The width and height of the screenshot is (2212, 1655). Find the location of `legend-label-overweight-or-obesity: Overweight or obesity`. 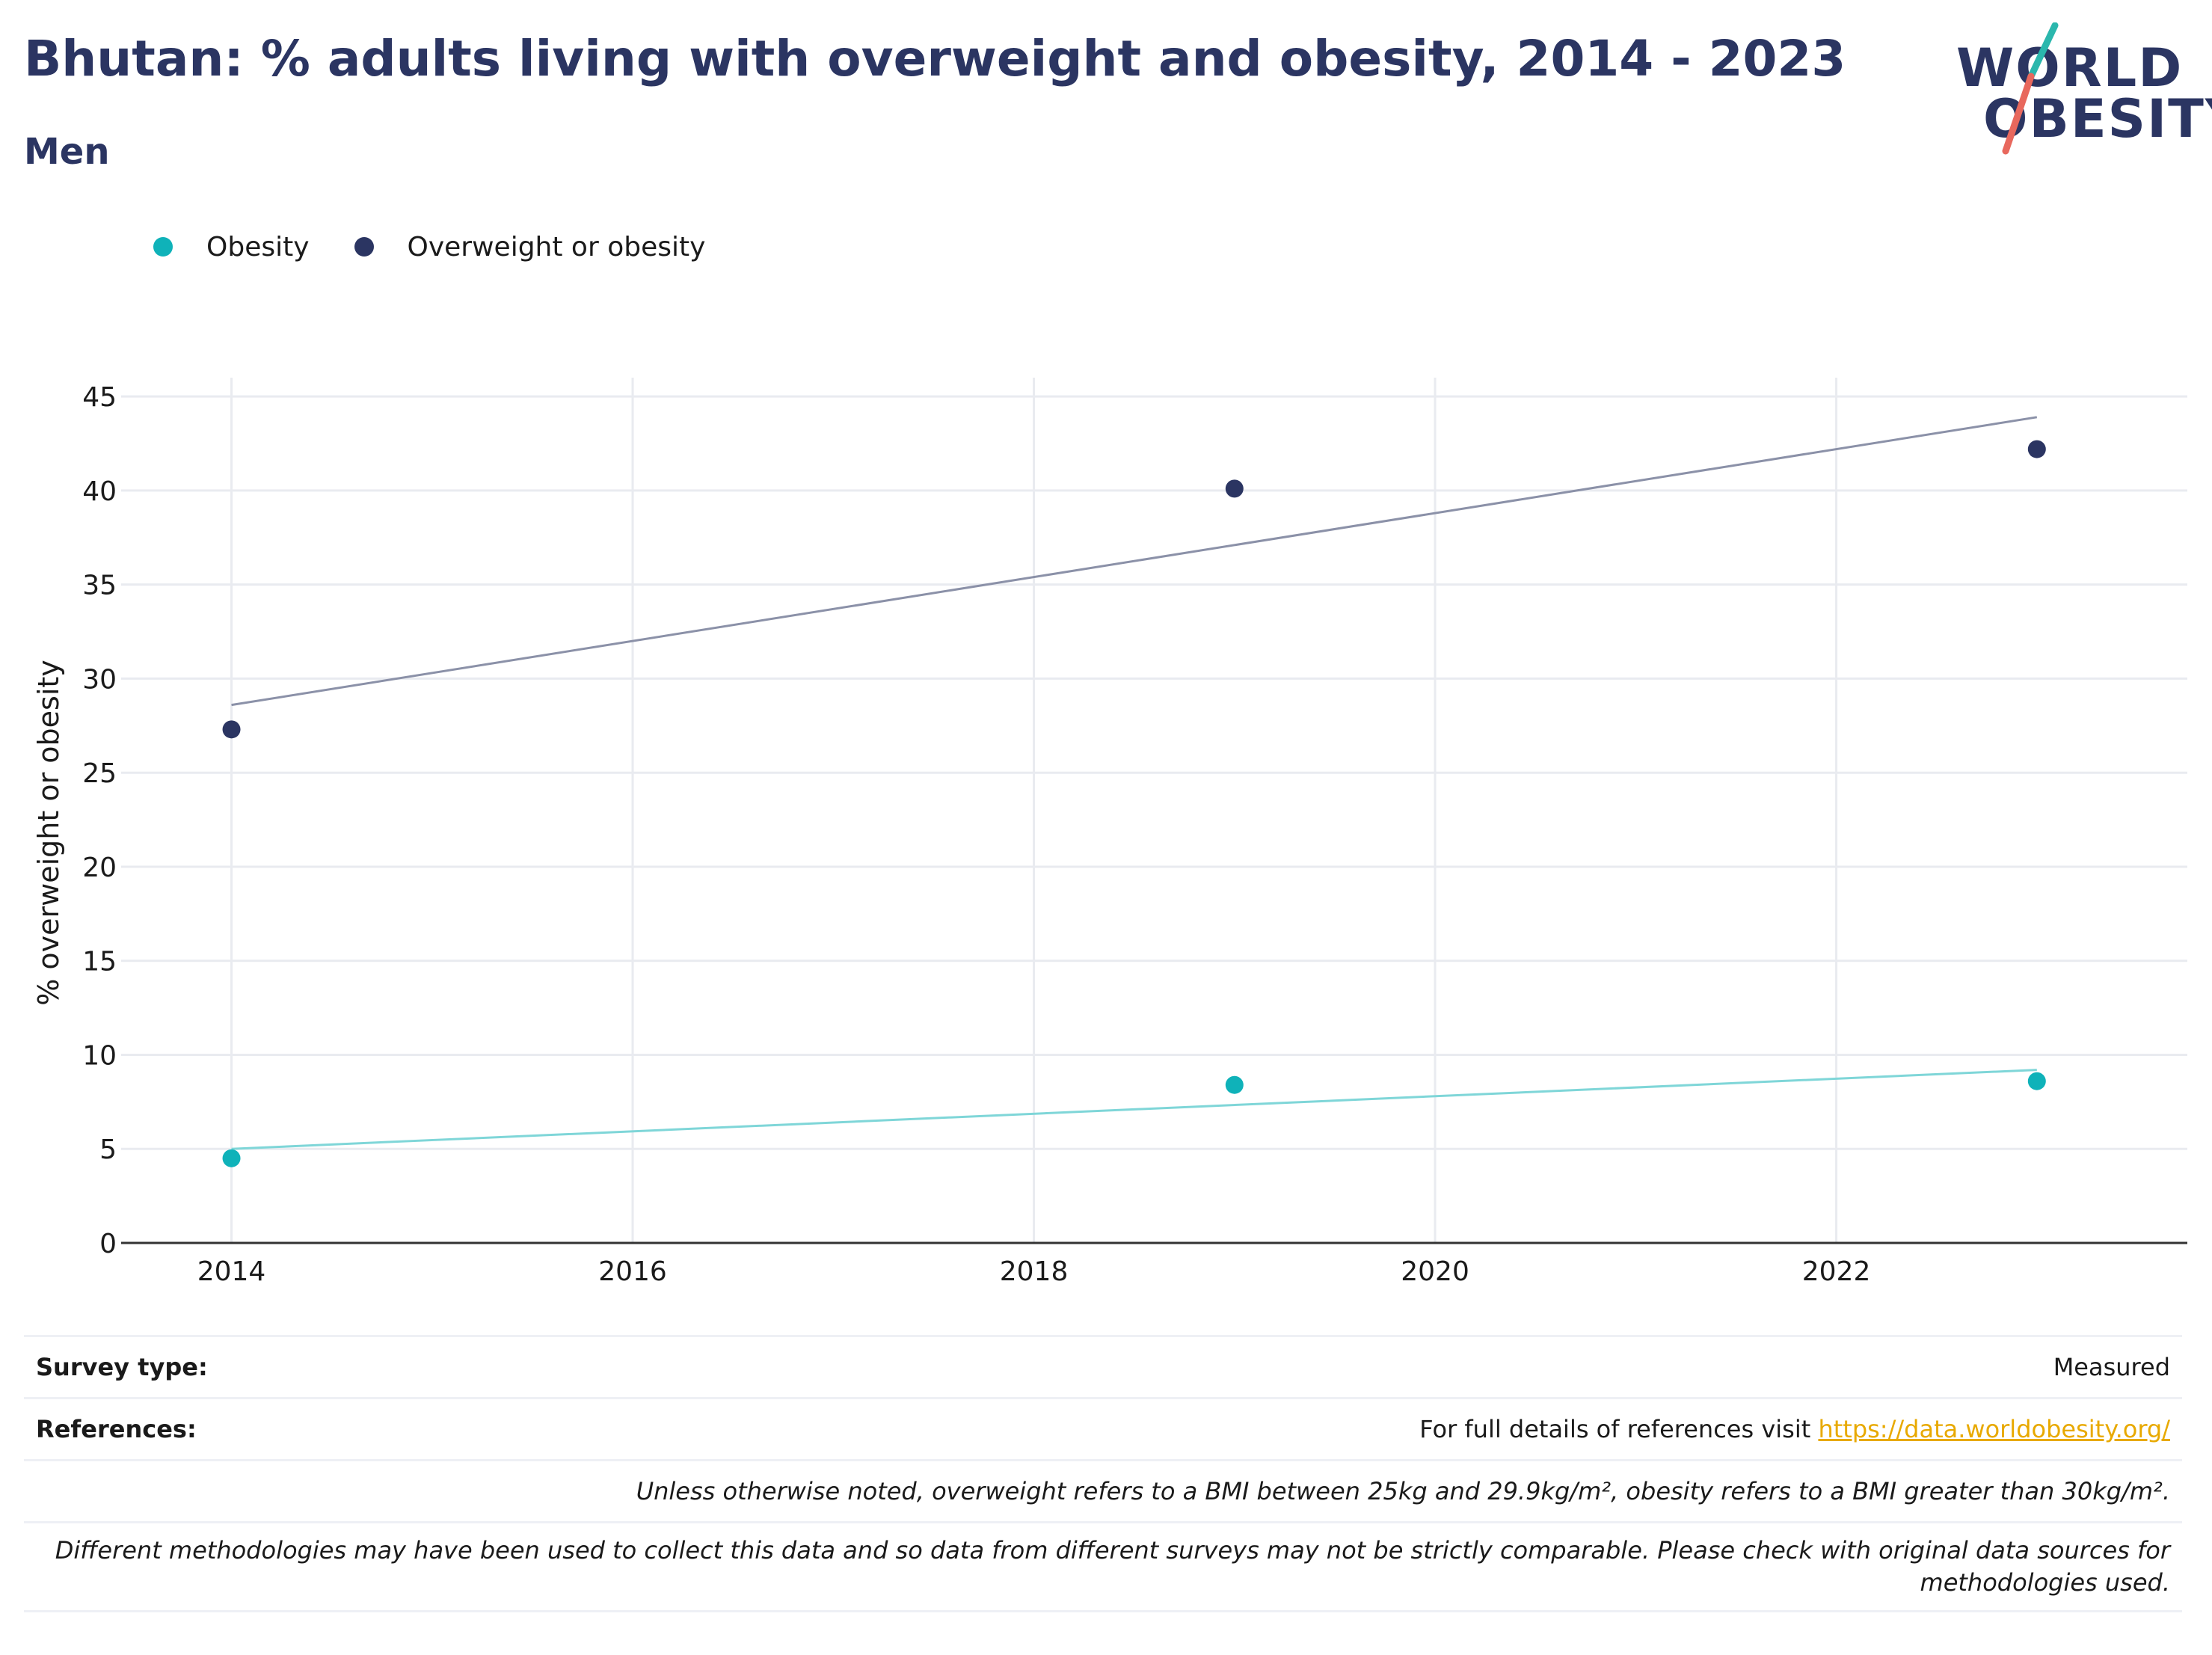

legend-label-overweight-or-obesity: Overweight or obesity is located at coordinates (556, 246).